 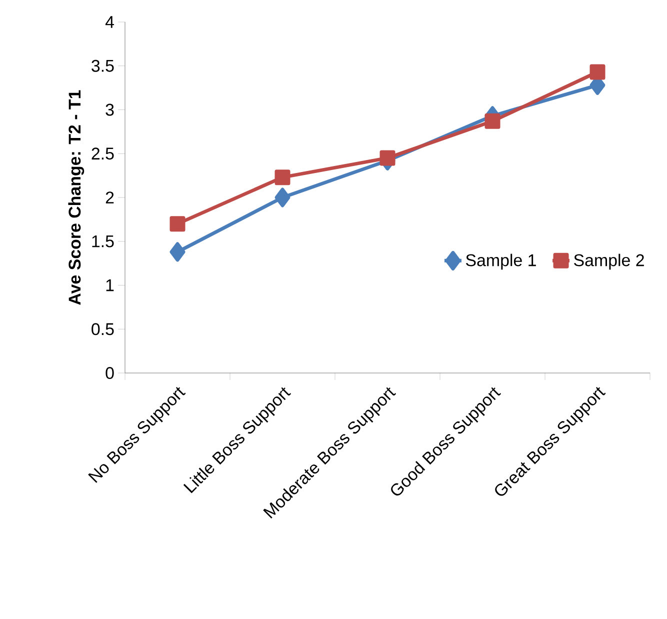 I want to click on y-tick-label: 0.5, so click(x=103, y=329).